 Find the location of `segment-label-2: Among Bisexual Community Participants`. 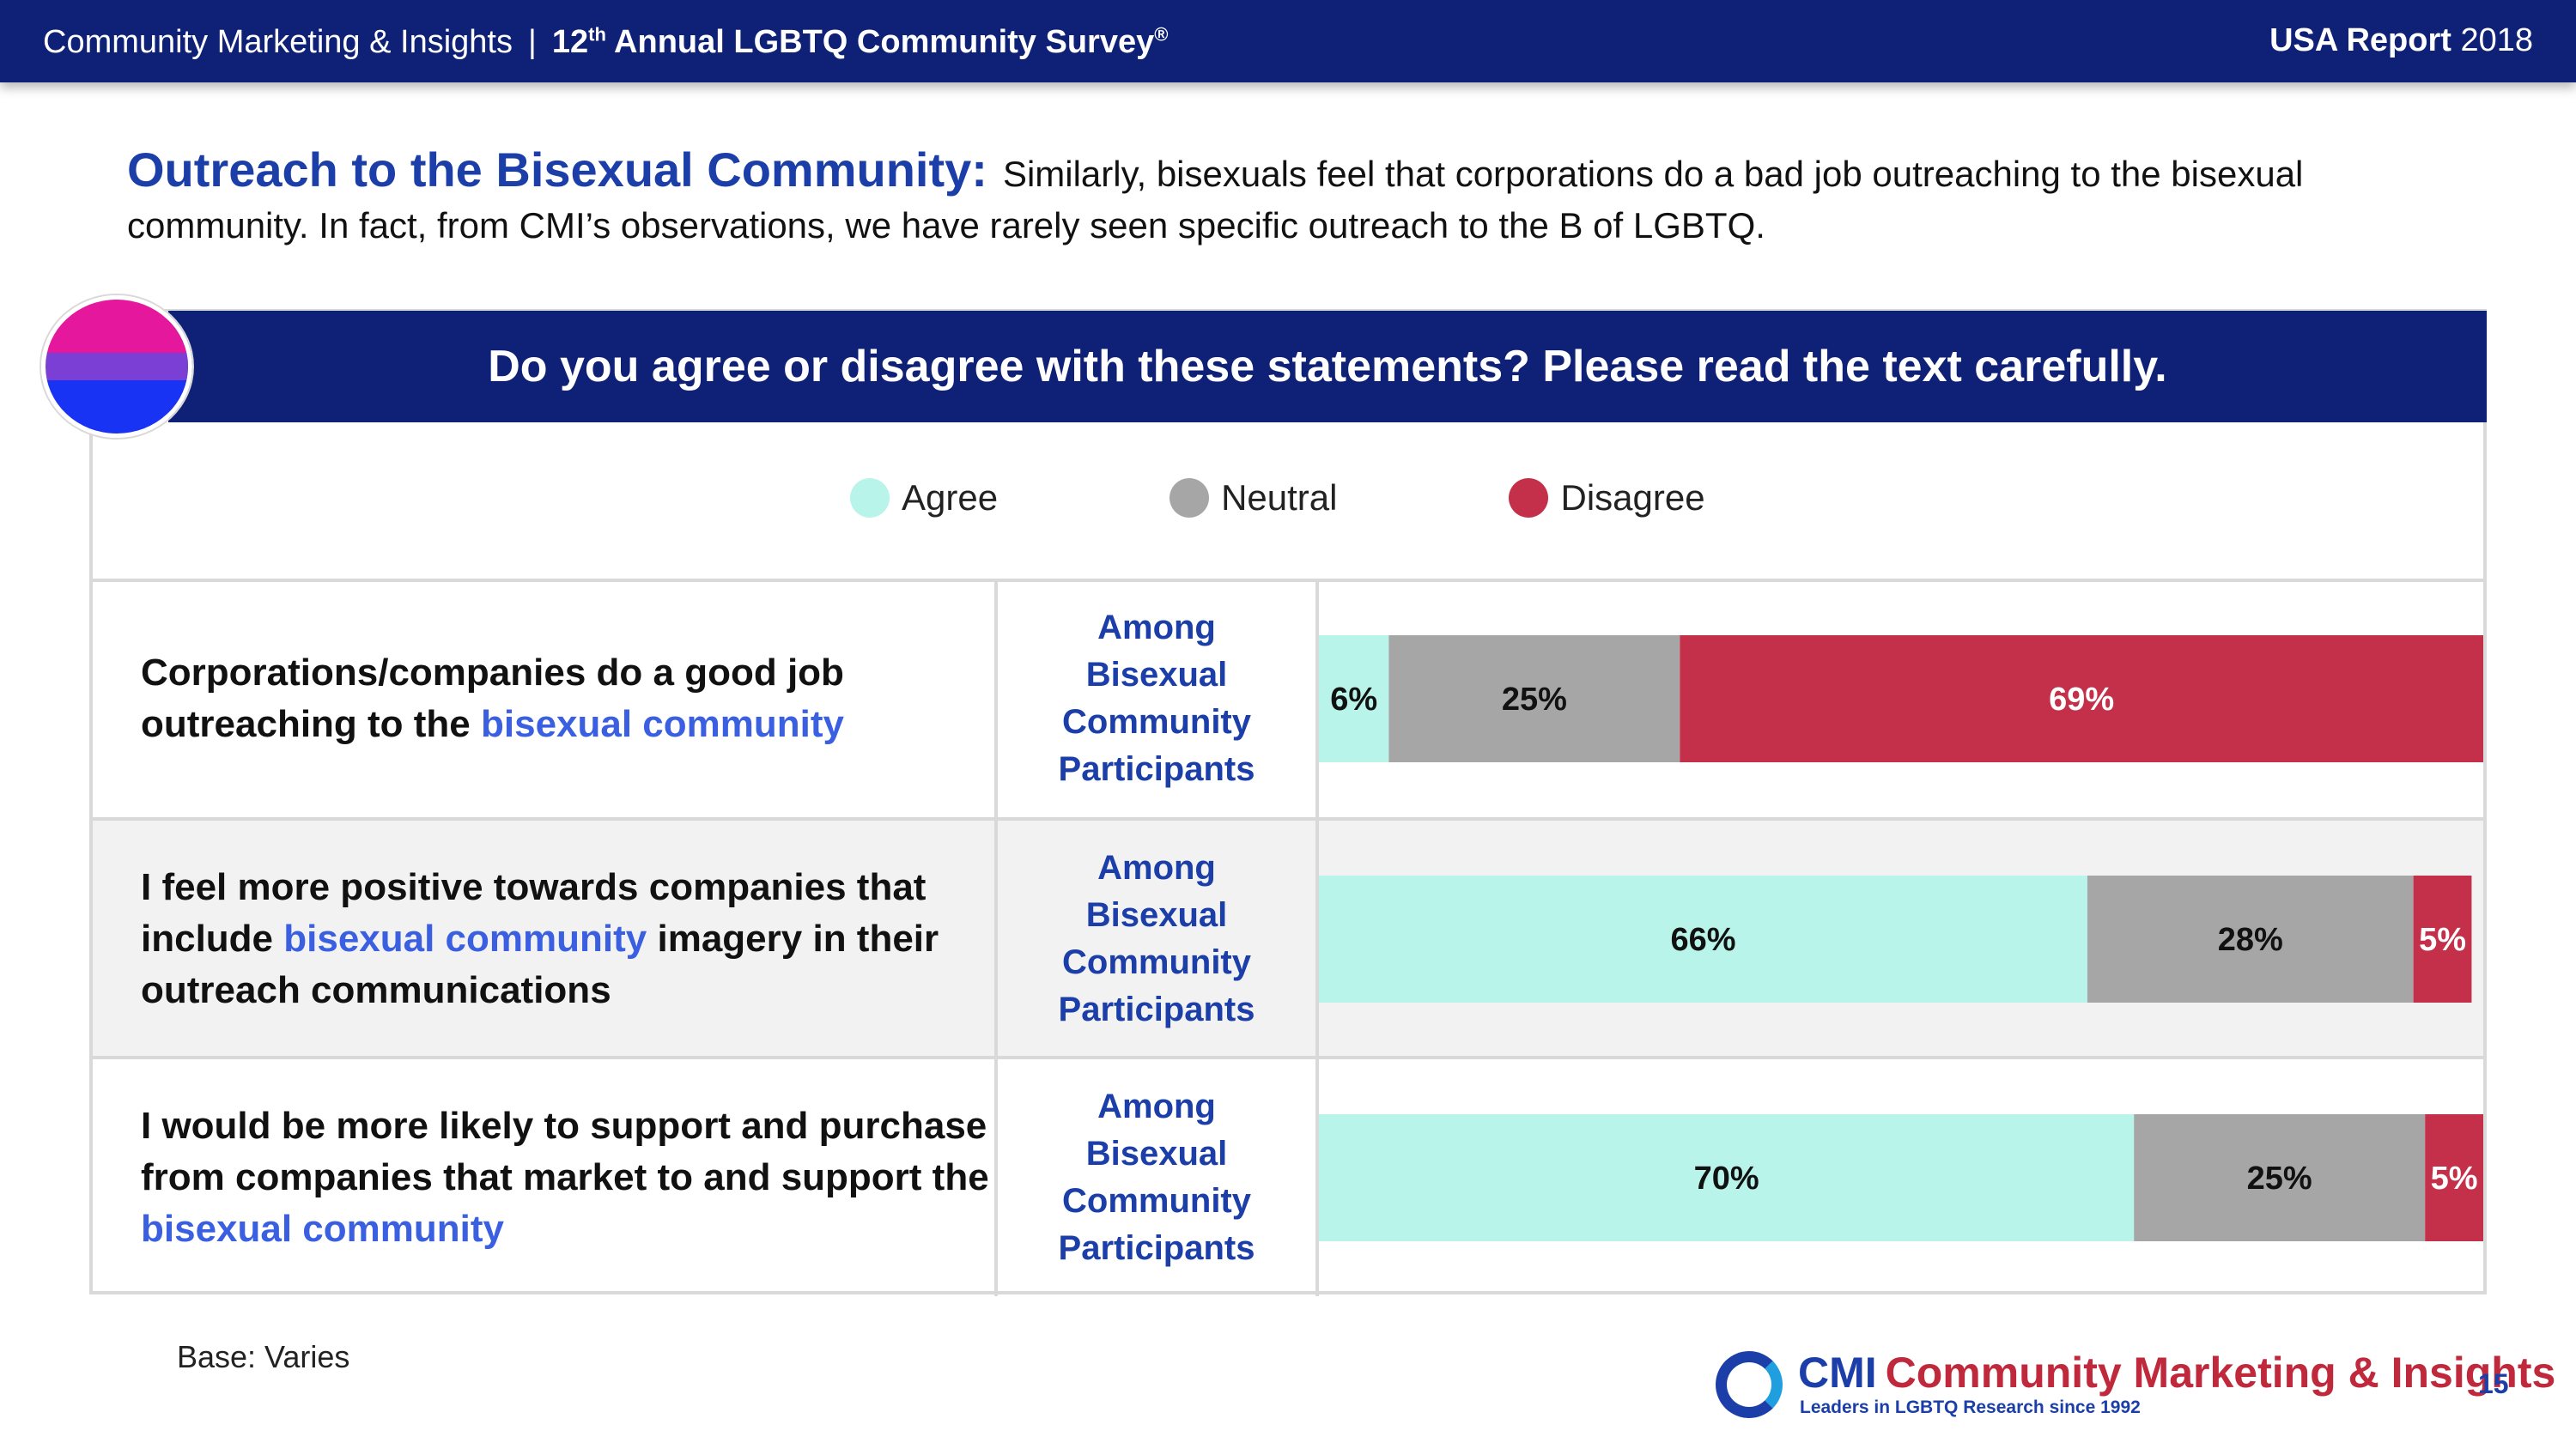

segment-label-2: Among Bisexual Community Participants is located at coordinates (1156, 939).